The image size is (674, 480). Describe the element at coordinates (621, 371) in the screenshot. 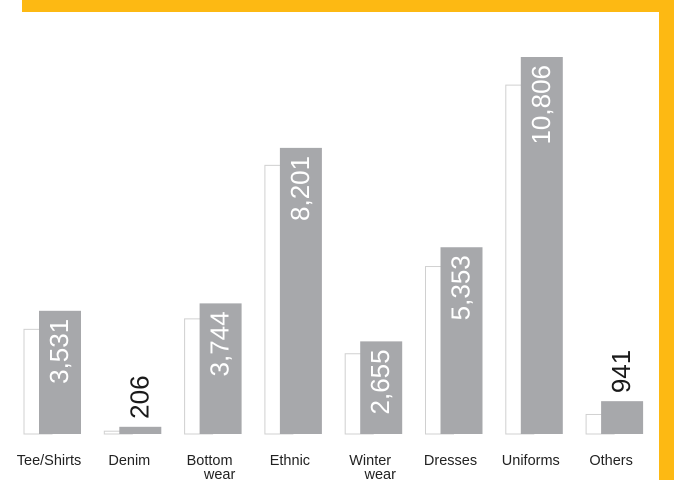

I see `bar-value-label: 941` at that location.